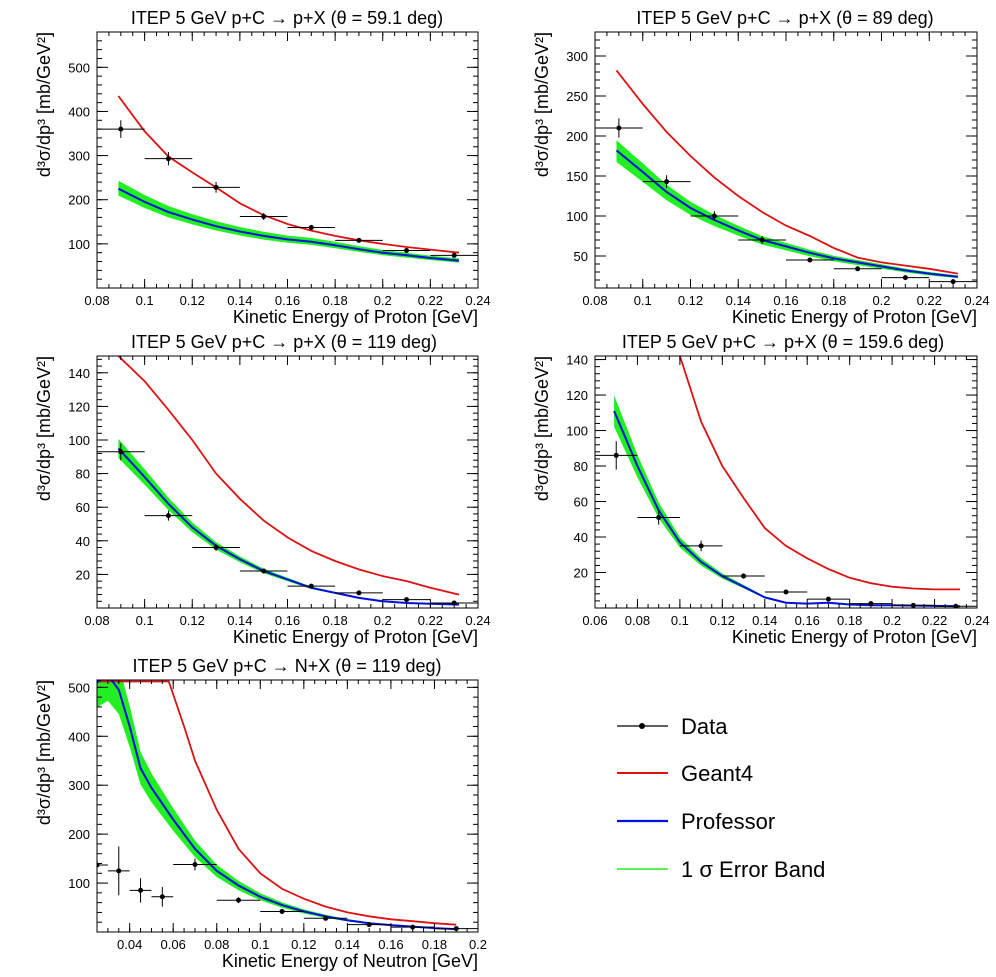  Describe the element at coordinates (787, 501) in the screenshot. I see `error-band` at that location.